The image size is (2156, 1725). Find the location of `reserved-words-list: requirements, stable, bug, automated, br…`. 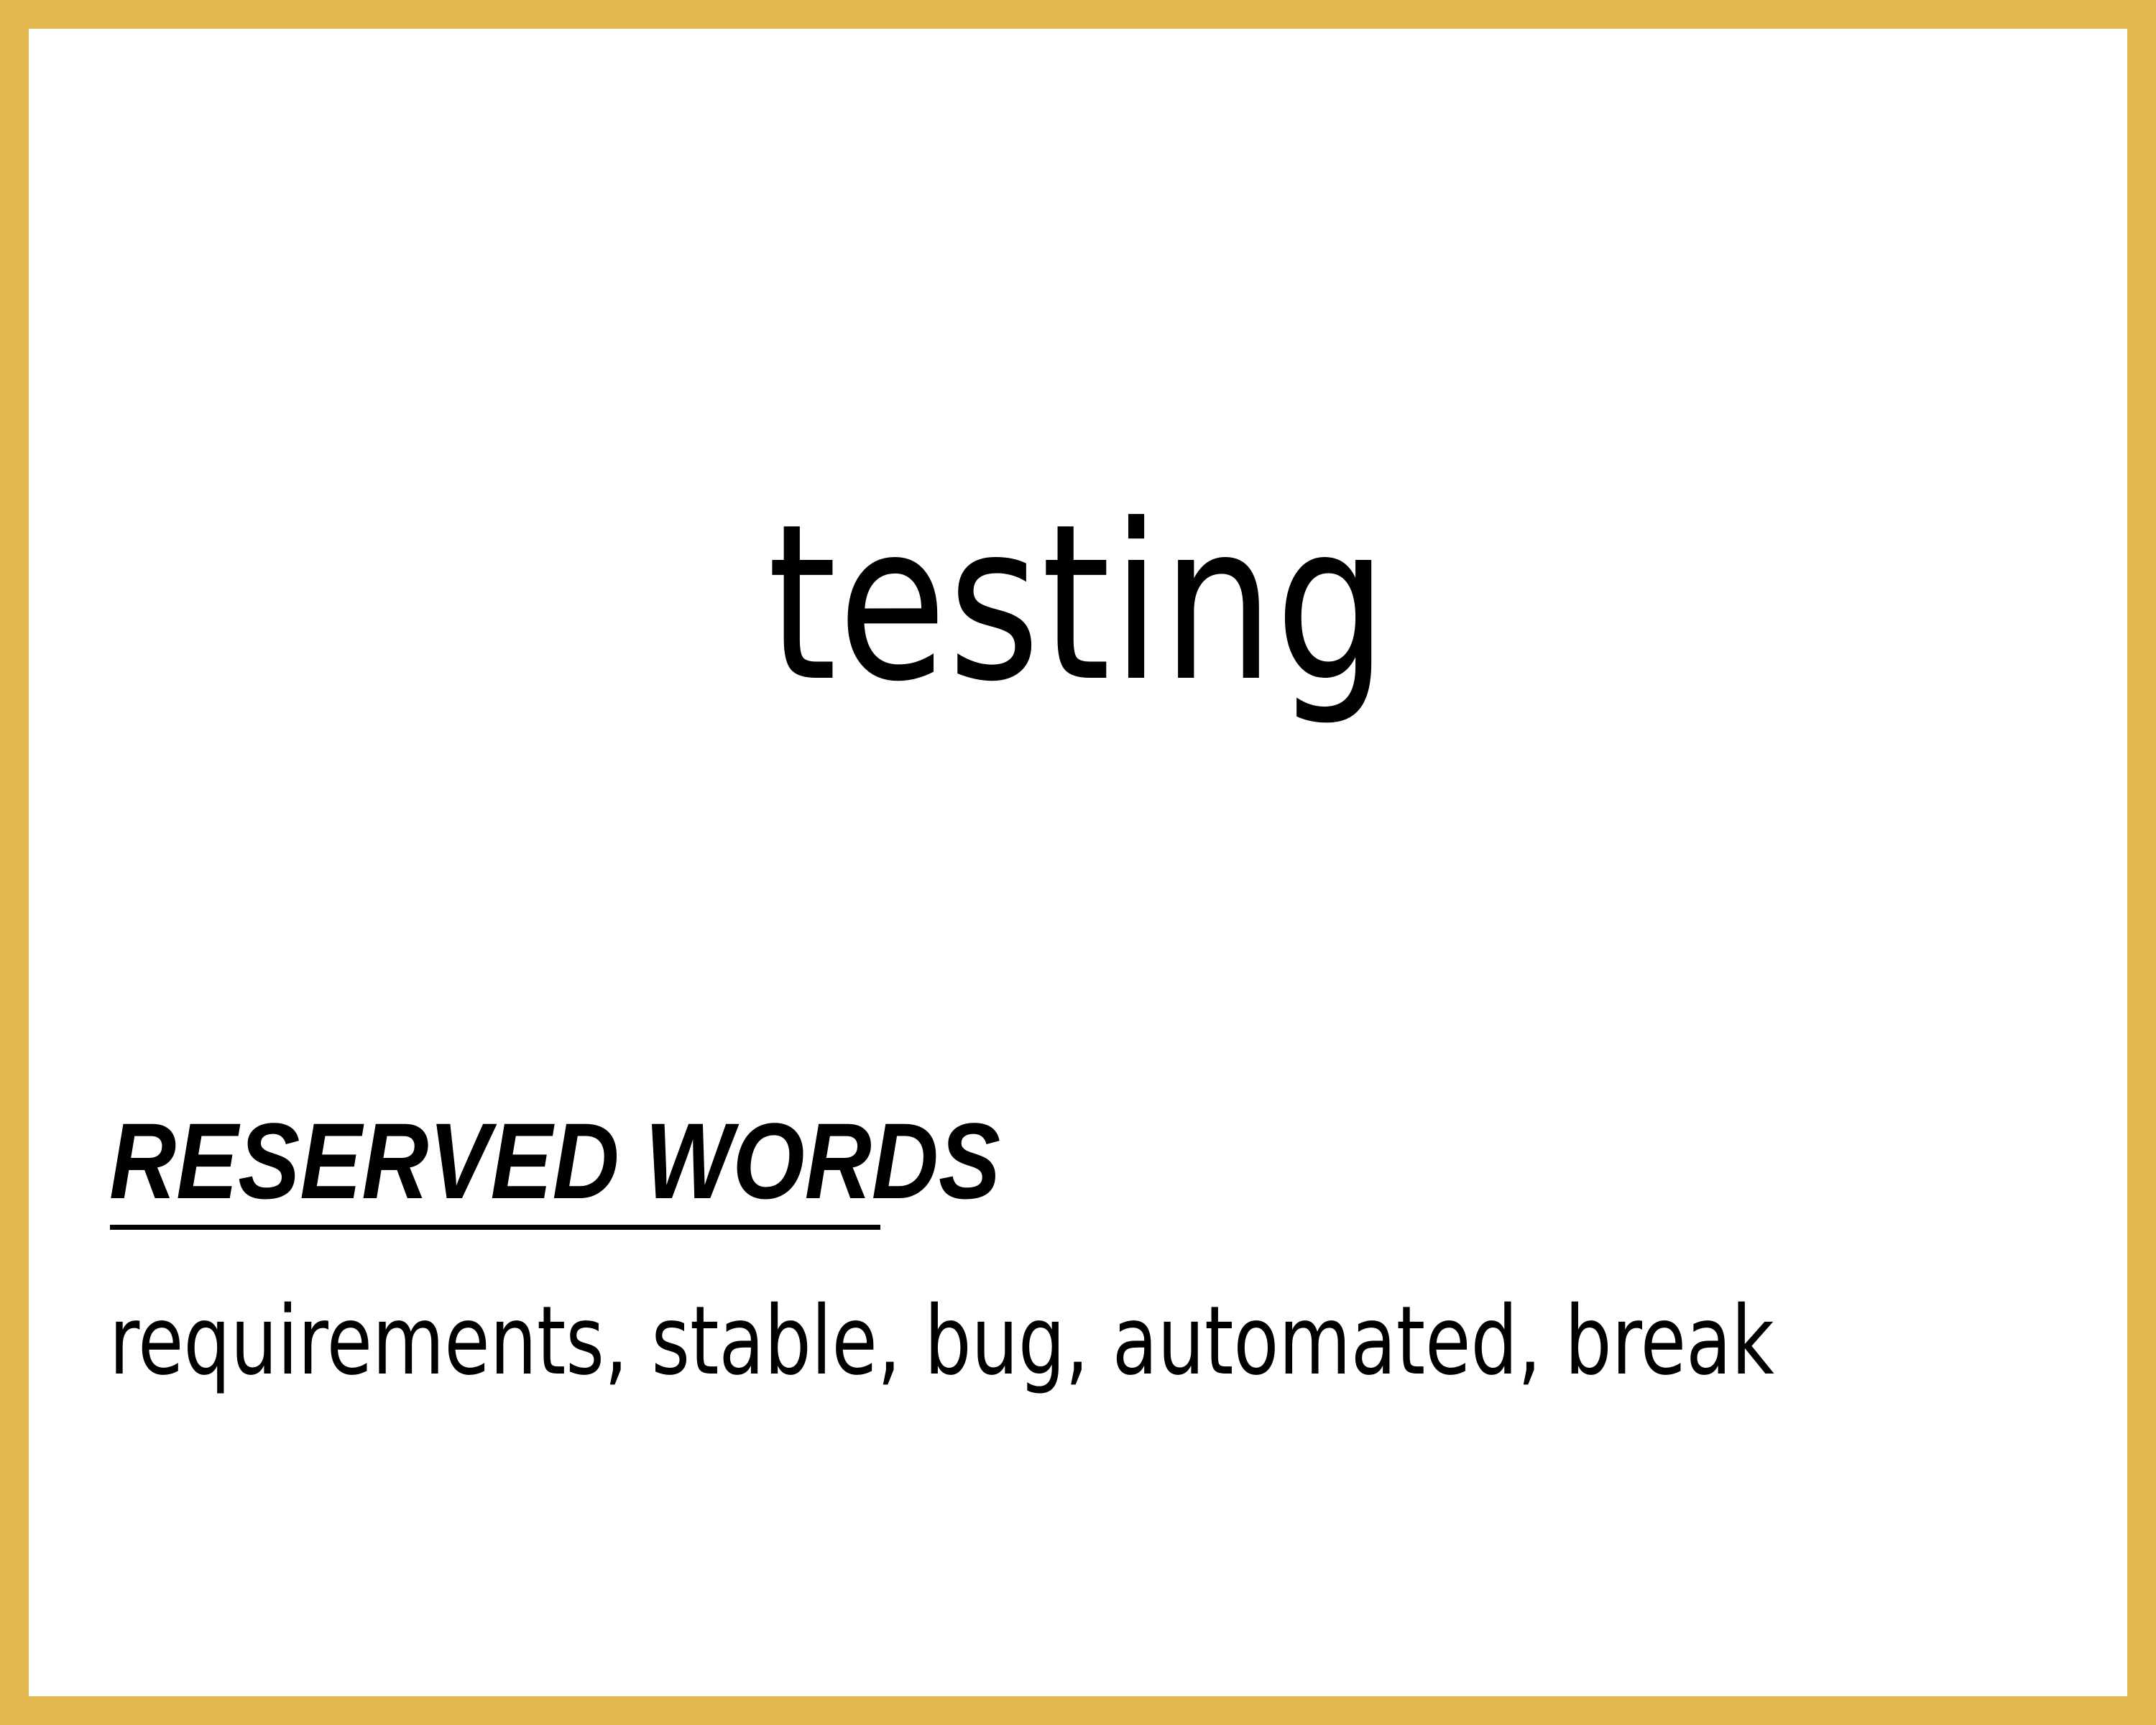

reserved-words-list: requirements, stable, bug, automated, br… is located at coordinates (941, 1341).